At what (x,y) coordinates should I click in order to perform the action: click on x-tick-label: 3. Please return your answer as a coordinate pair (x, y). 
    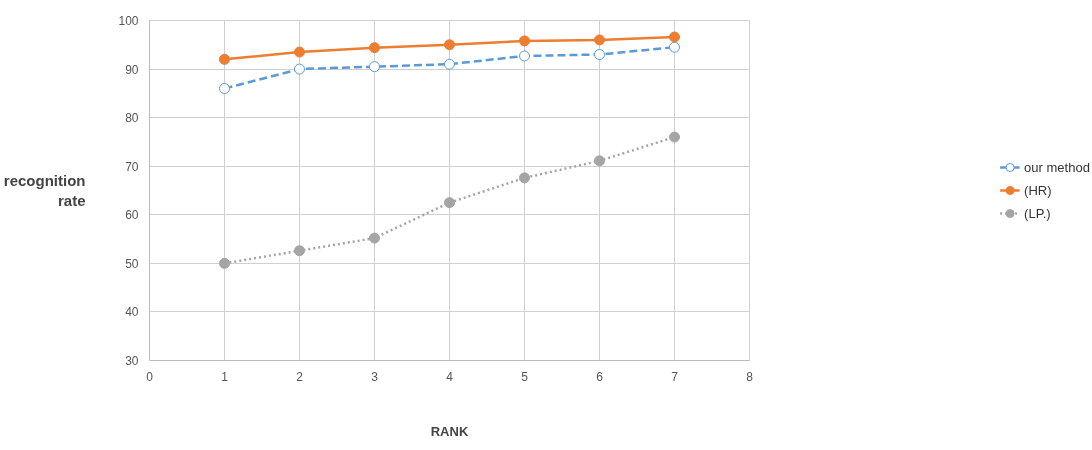
    Looking at the image, I should click on (375, 376).